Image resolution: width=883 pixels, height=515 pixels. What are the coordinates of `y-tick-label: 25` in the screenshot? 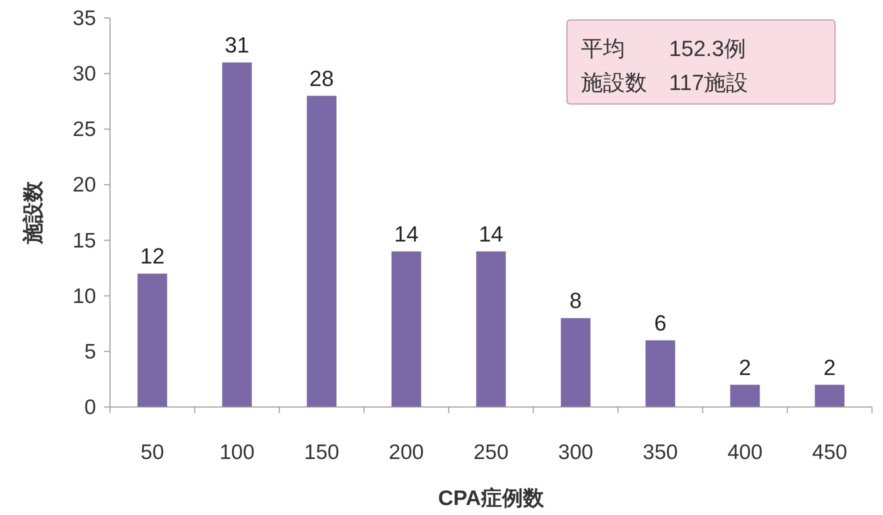 It's located at (84, 130).